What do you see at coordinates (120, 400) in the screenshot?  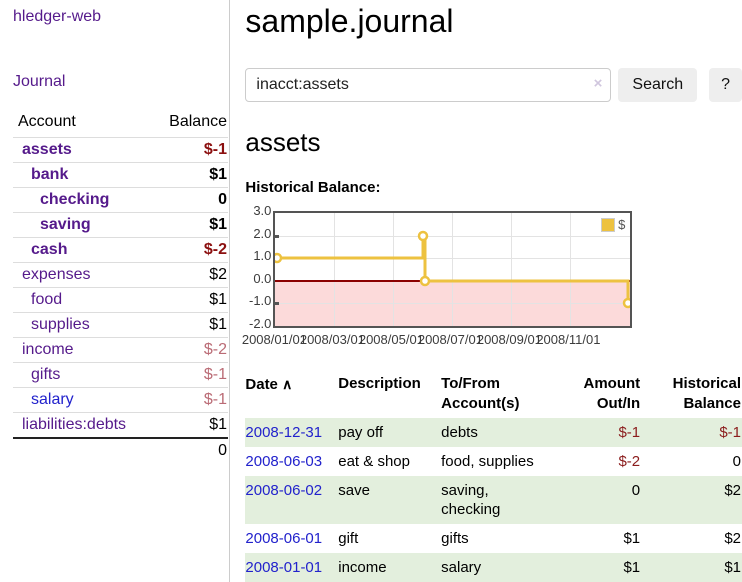 I see `account-row-salary: salary $-1` at bounding box center [120, 400].